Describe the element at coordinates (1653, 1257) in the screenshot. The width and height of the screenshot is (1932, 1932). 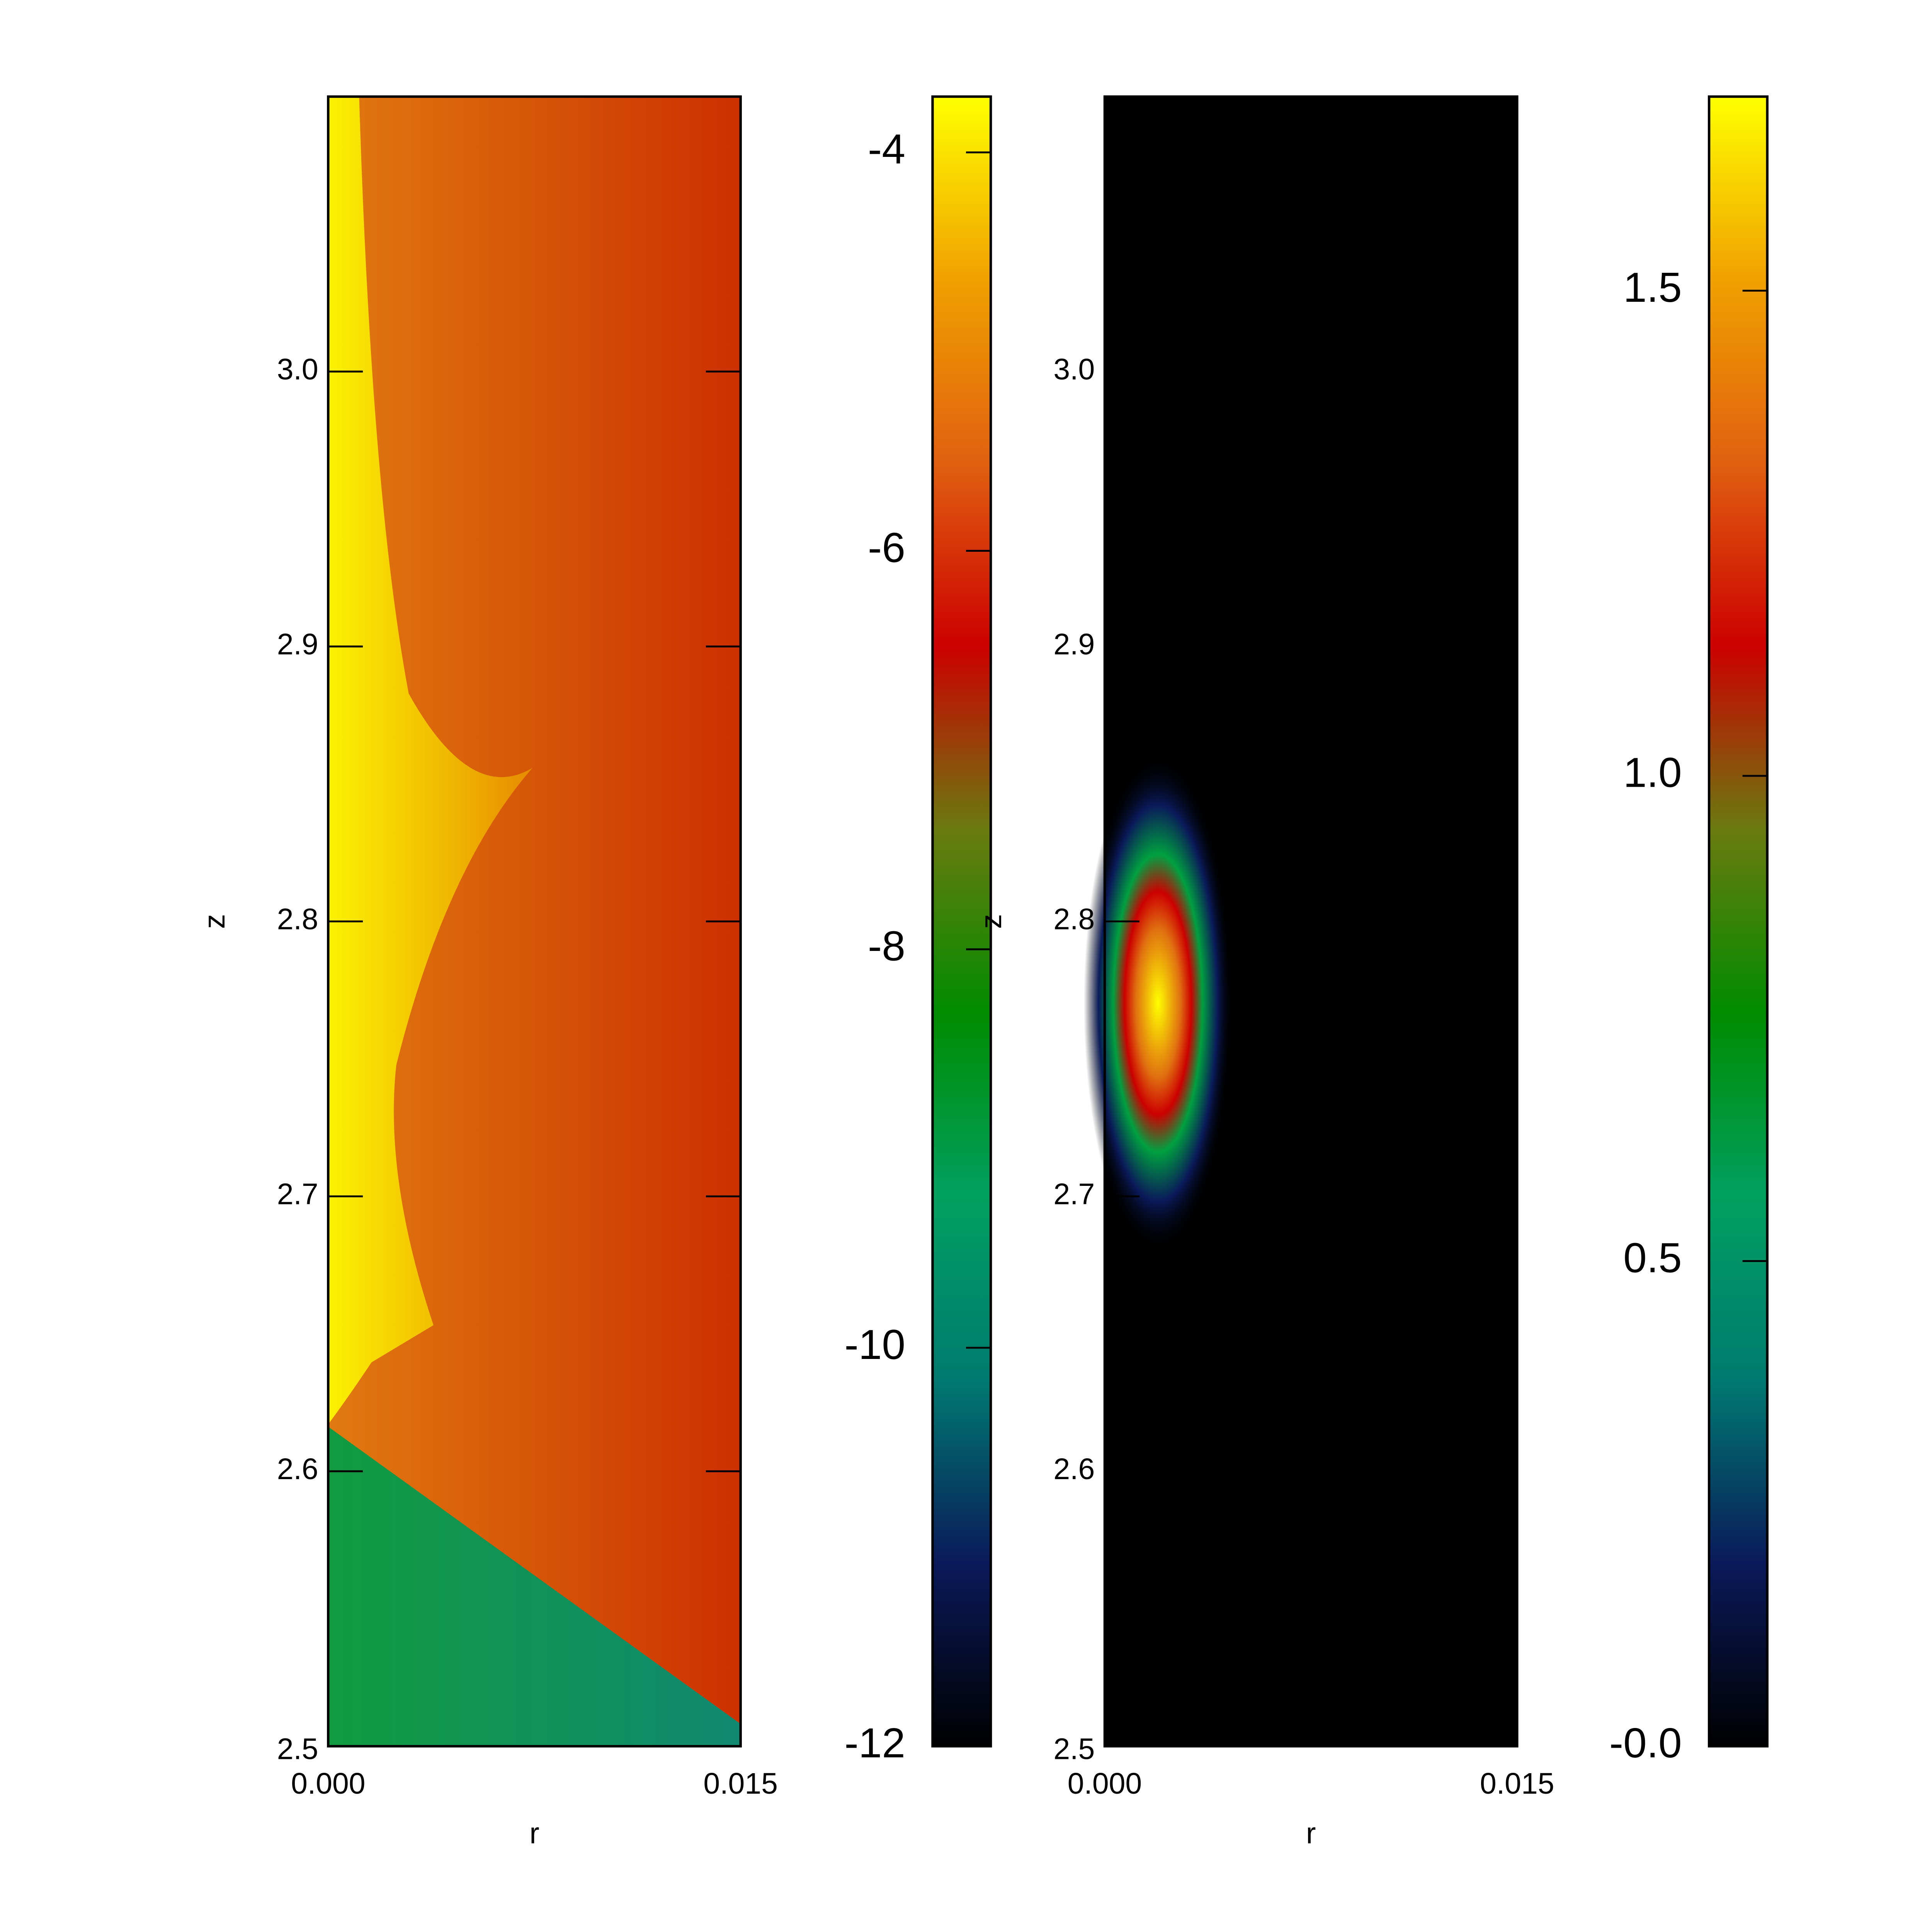
I see `colorbar-tick-label: 0.5` at that location.